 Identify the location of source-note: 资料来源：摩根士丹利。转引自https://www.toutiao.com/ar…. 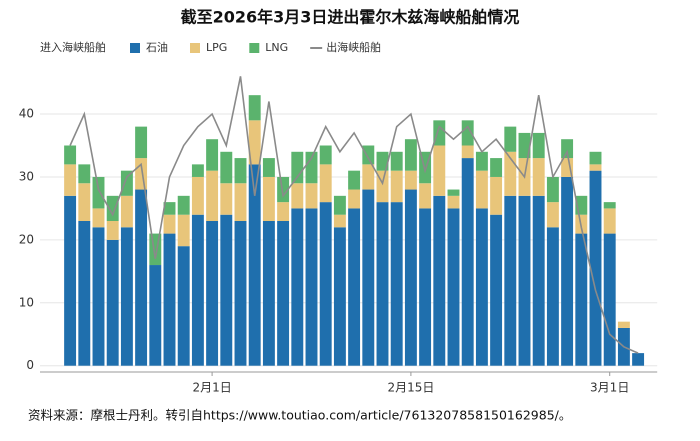
(299, 415).